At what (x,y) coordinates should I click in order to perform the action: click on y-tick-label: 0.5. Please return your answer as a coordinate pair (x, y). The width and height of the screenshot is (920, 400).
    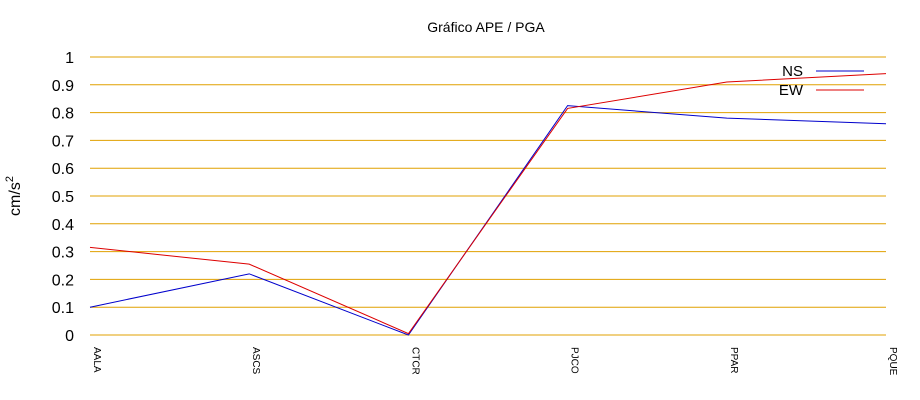
    Looking at the image, I should click on (63, 197).